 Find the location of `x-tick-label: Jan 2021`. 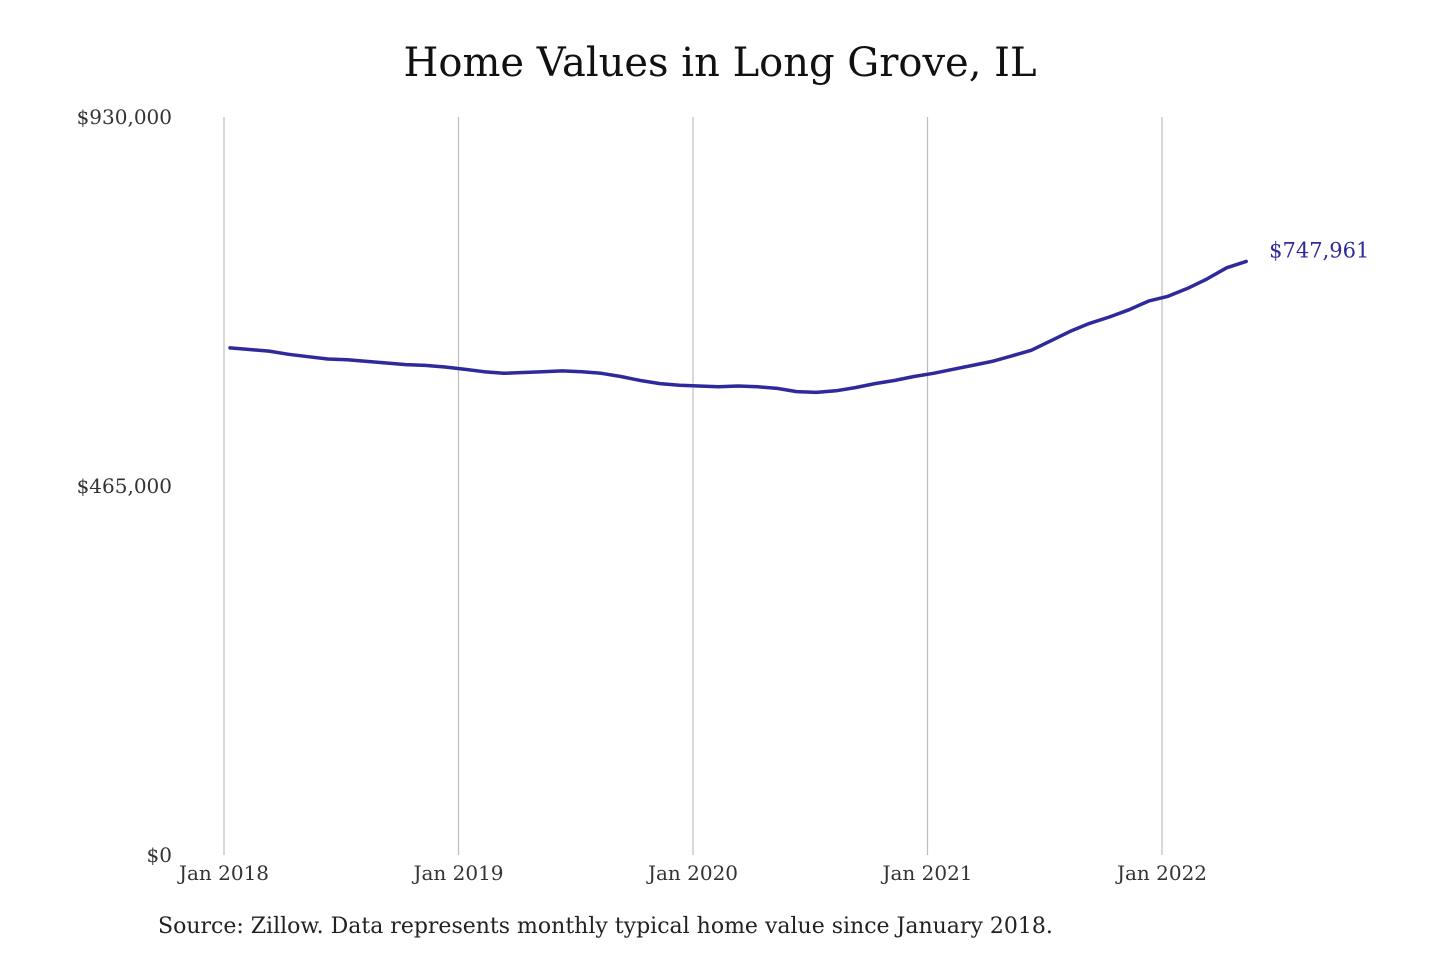

x-tick-label: Jan 2021 is located at coordinates (926, 873).